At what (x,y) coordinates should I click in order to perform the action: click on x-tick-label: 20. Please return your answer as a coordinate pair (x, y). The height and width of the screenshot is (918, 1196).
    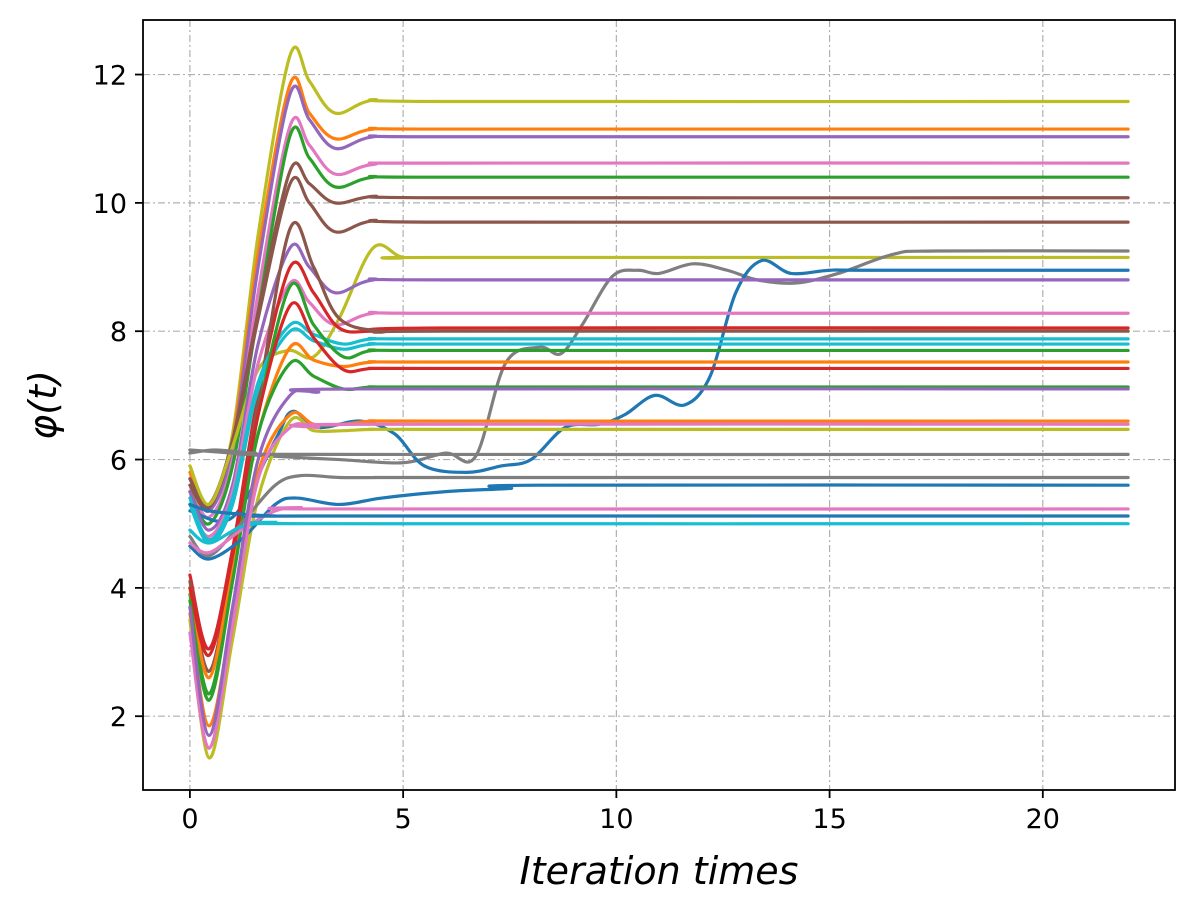
    Looking at the image, I should click on (1043, 819).